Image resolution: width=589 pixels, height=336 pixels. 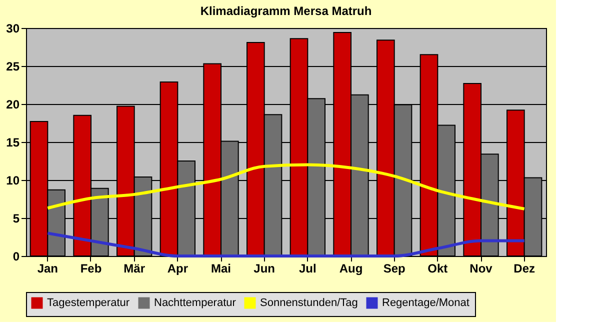 What do you see at coordinates (286, 11) in the screenshot?
I see `chart-title: Klimadiagramm Mersa Matruh` at bounding box center [286, 11].